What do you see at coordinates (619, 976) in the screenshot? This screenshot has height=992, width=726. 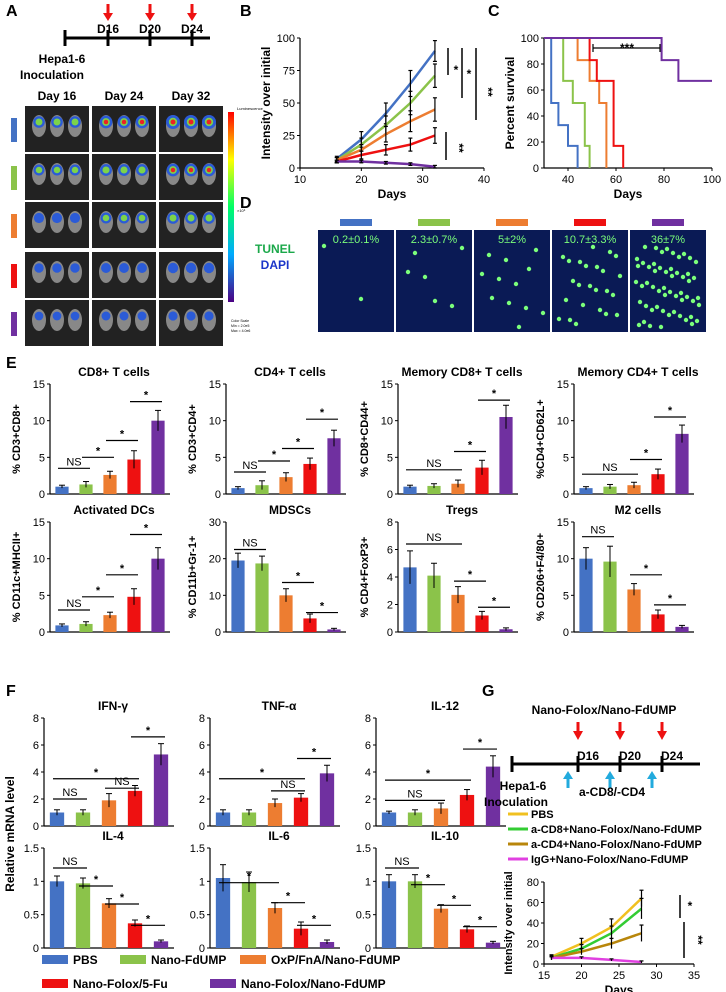 I see `x-tick-label: 25` at bounding box center [619, 976].